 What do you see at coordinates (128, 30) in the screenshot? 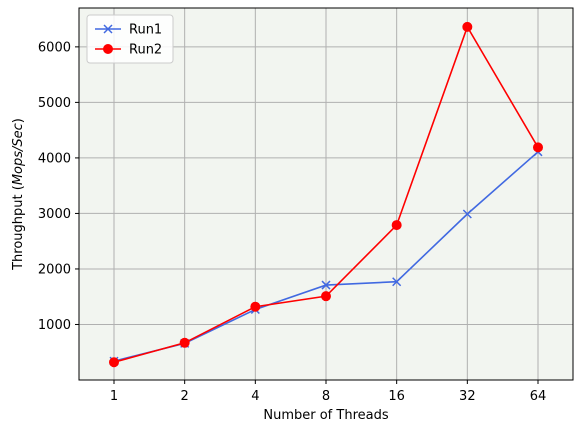
I see `legend-entry: Run1` at bounding box center [128, 30].